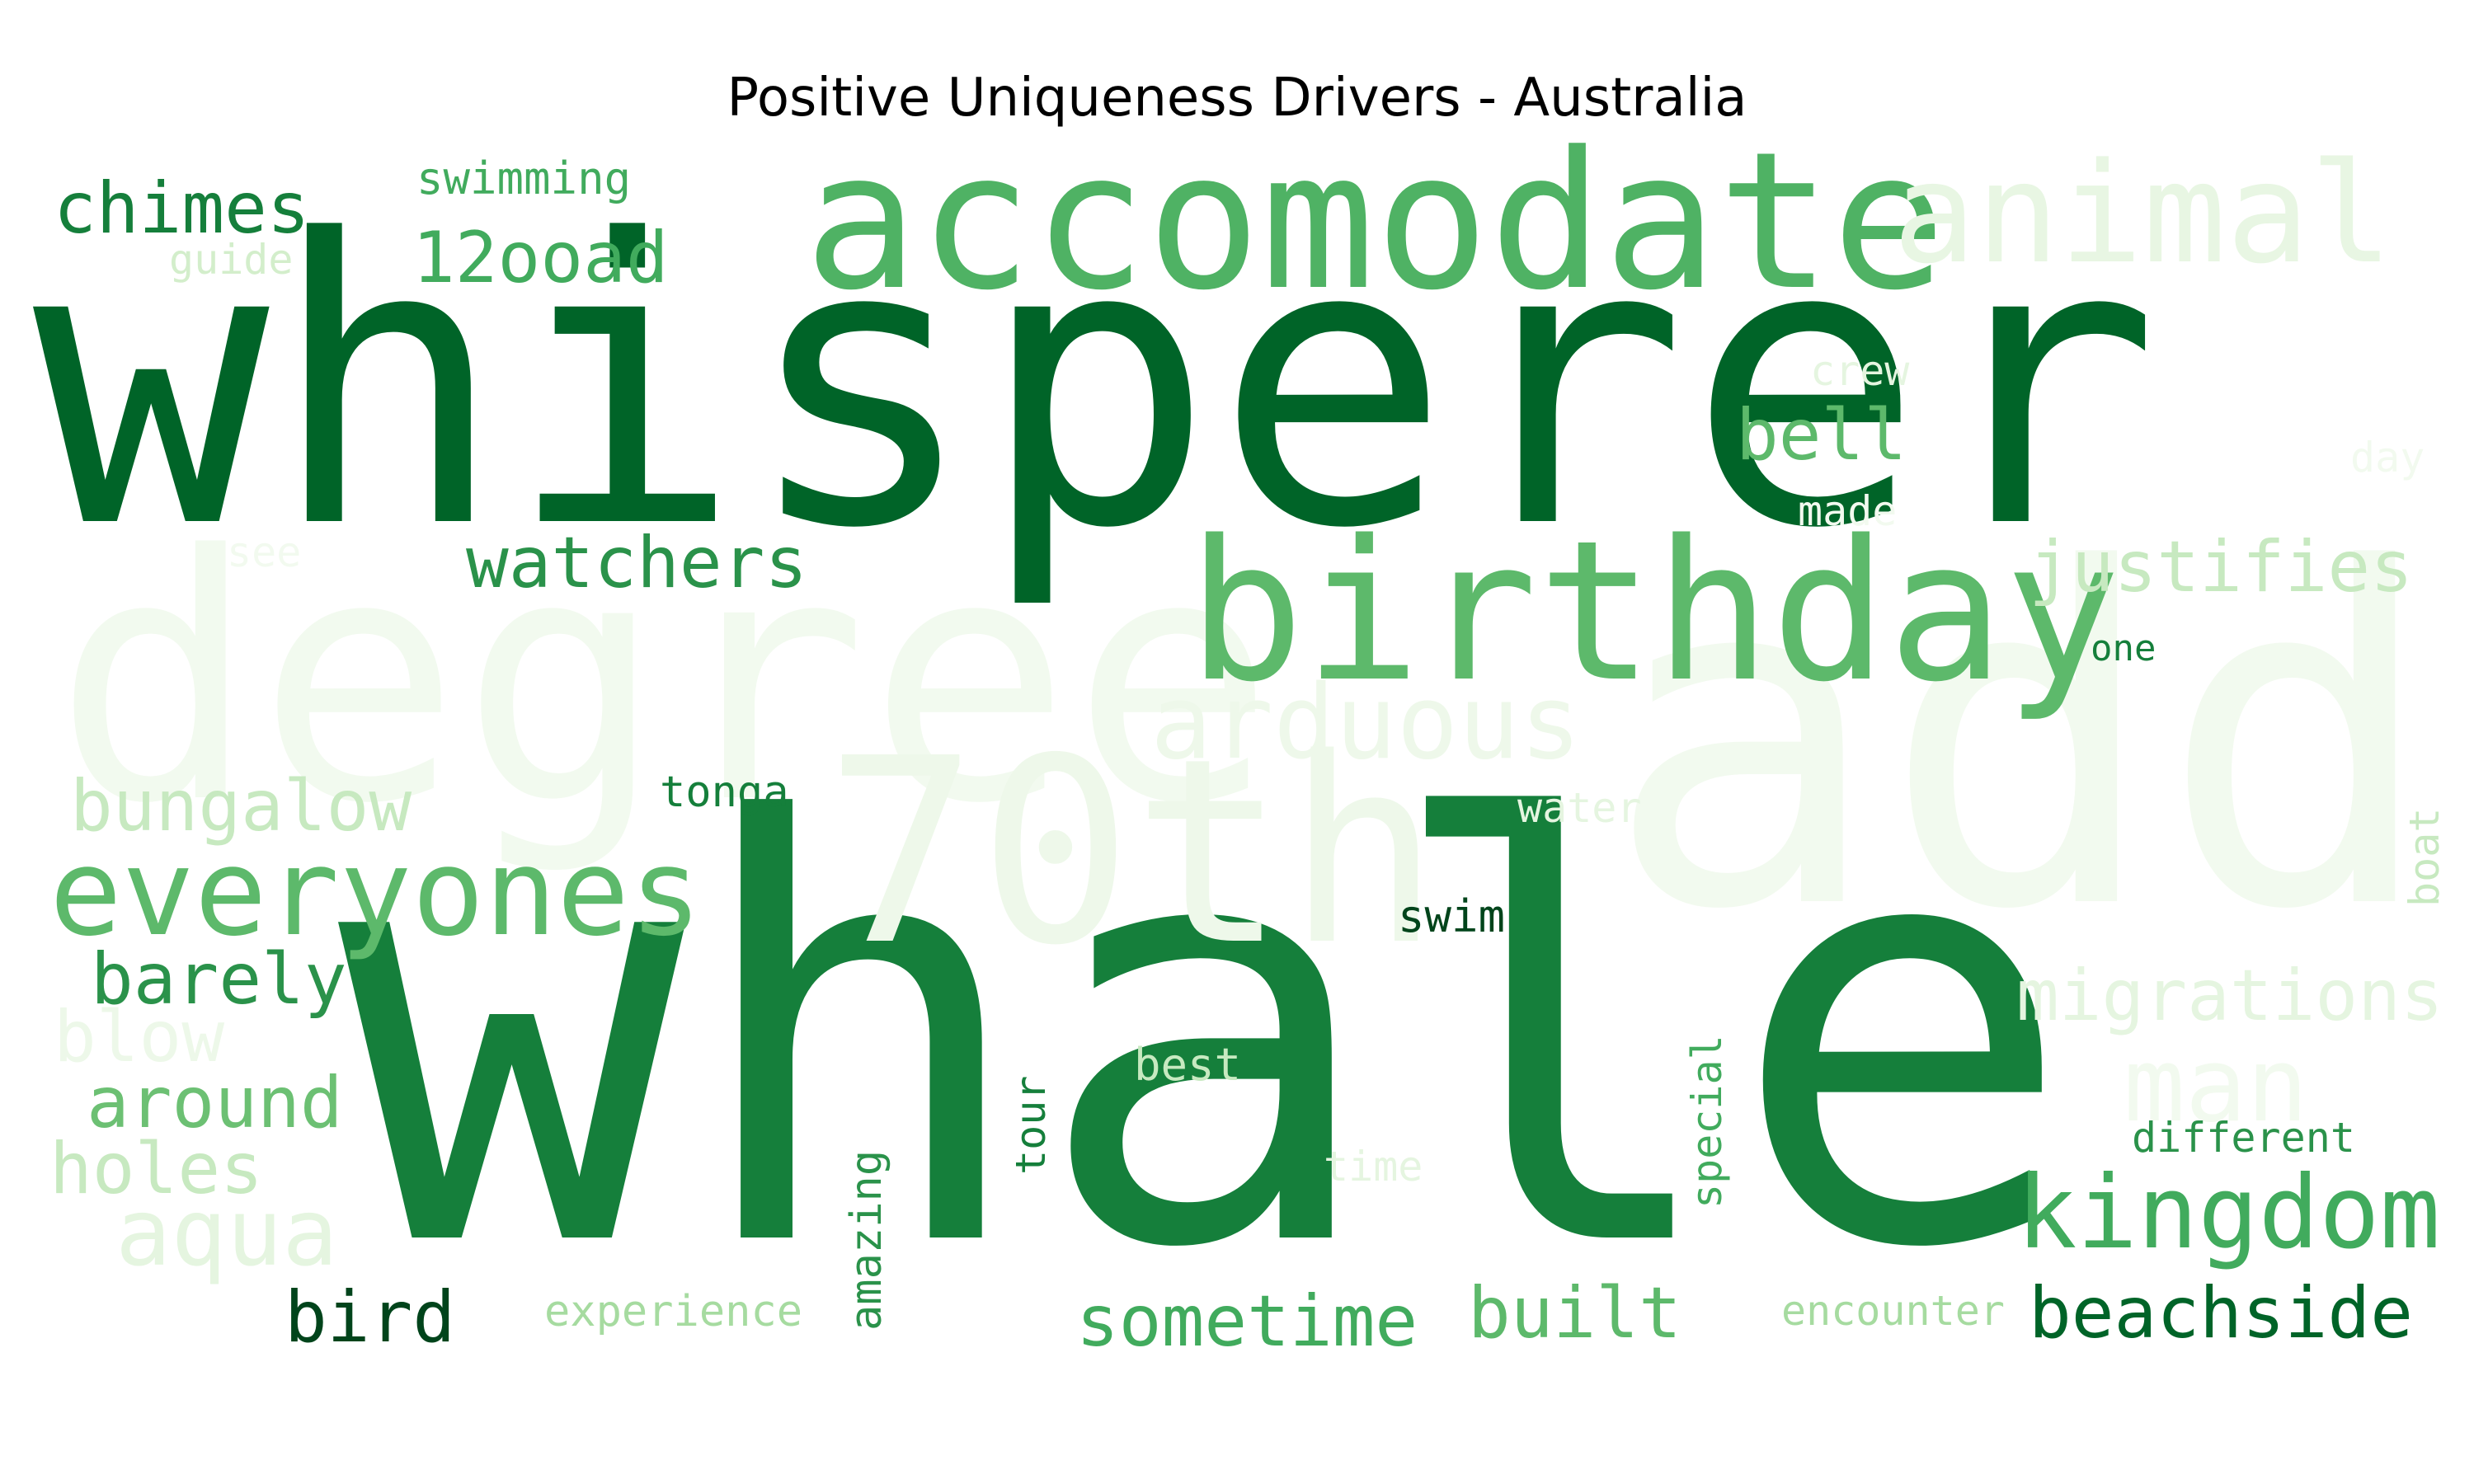 This screenshot has height=1484, width=2474. I want to click on word-water: water, so click(1579, 808).